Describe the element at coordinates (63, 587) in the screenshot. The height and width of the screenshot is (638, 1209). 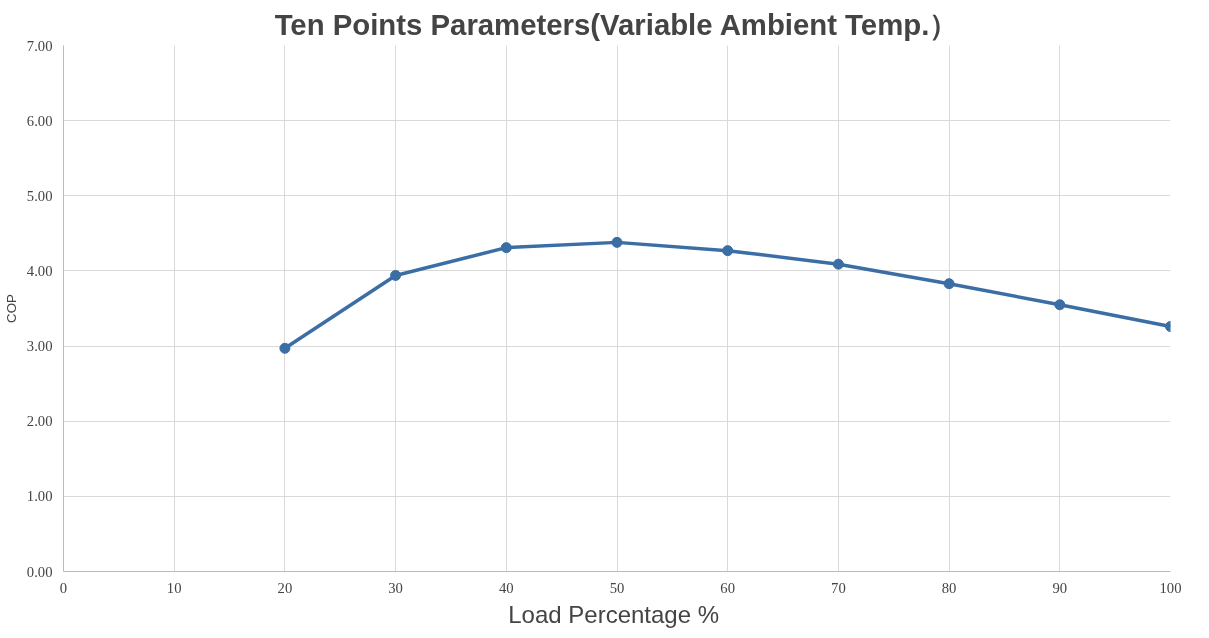
I see `x-tick-label: 0` at that location.